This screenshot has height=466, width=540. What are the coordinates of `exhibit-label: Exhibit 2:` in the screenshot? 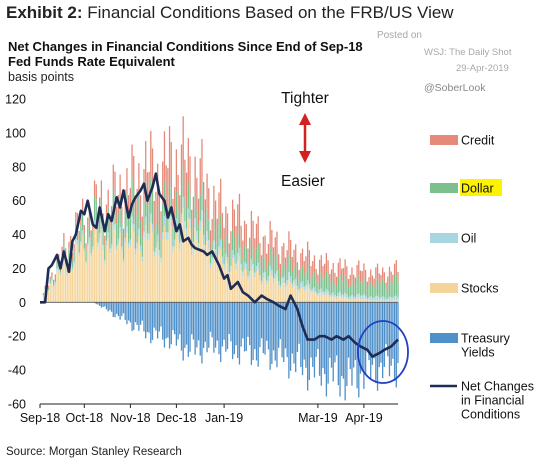 It's located at (44, 12).